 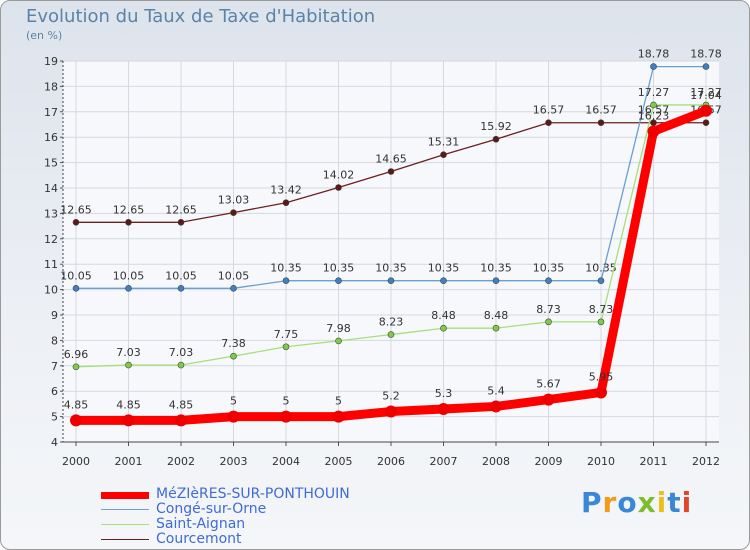 What do you see at coordinates (444, 393) in the screenshot?
I see `data-label: 5.3` at bounding box center [444, 393].